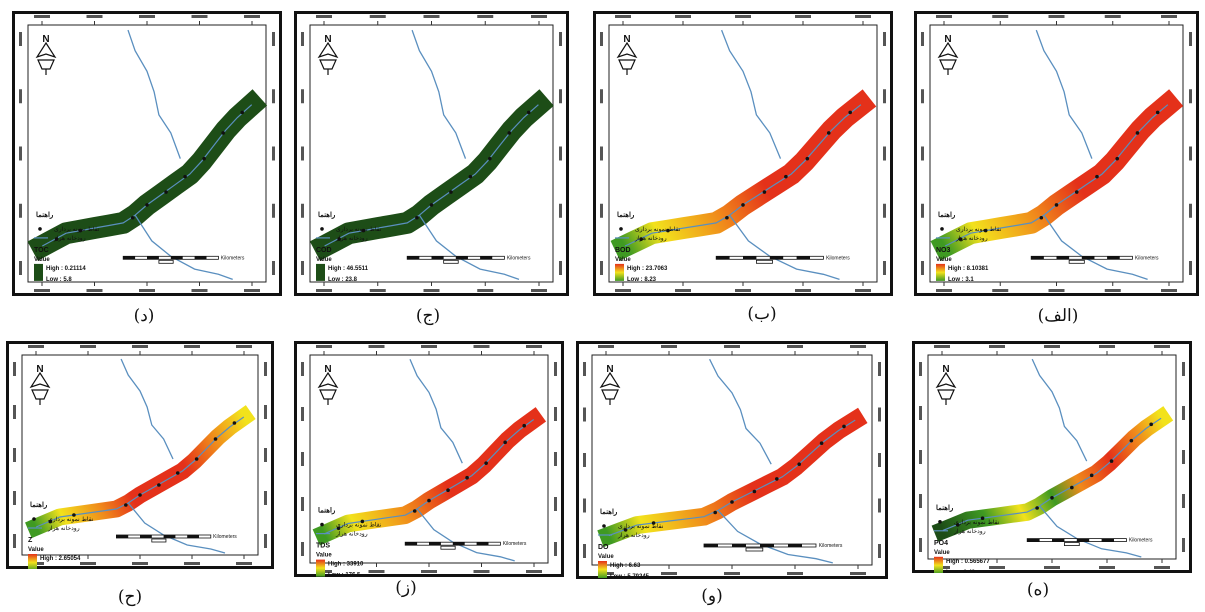 Image resolution: width=1205 pixels, height=612 pixels. Describe the element at coordinates (348, 269) in the screenshot. I see `legend-high-value: High : 46.5511` at that location.